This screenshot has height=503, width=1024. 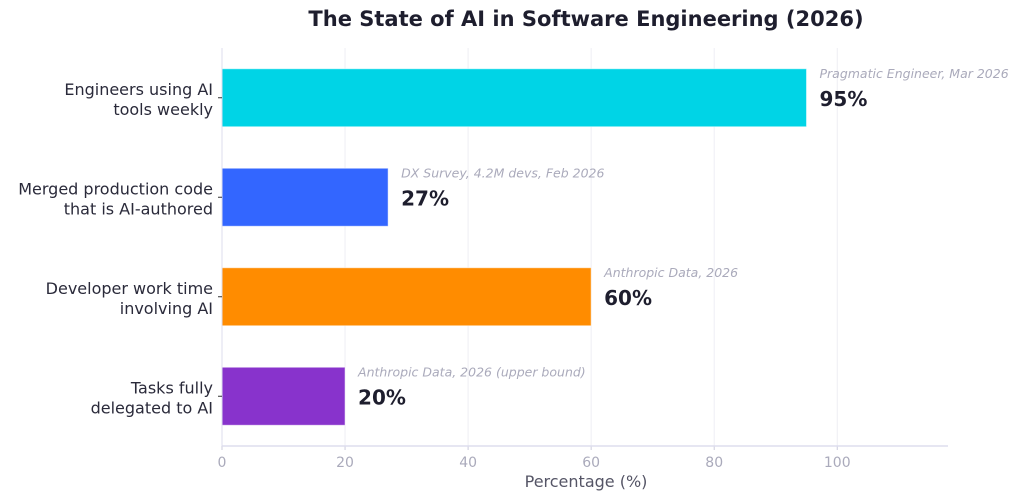 I want to click on source-annotation: Anthropic Data, 2026, so click(x=670, y=272).